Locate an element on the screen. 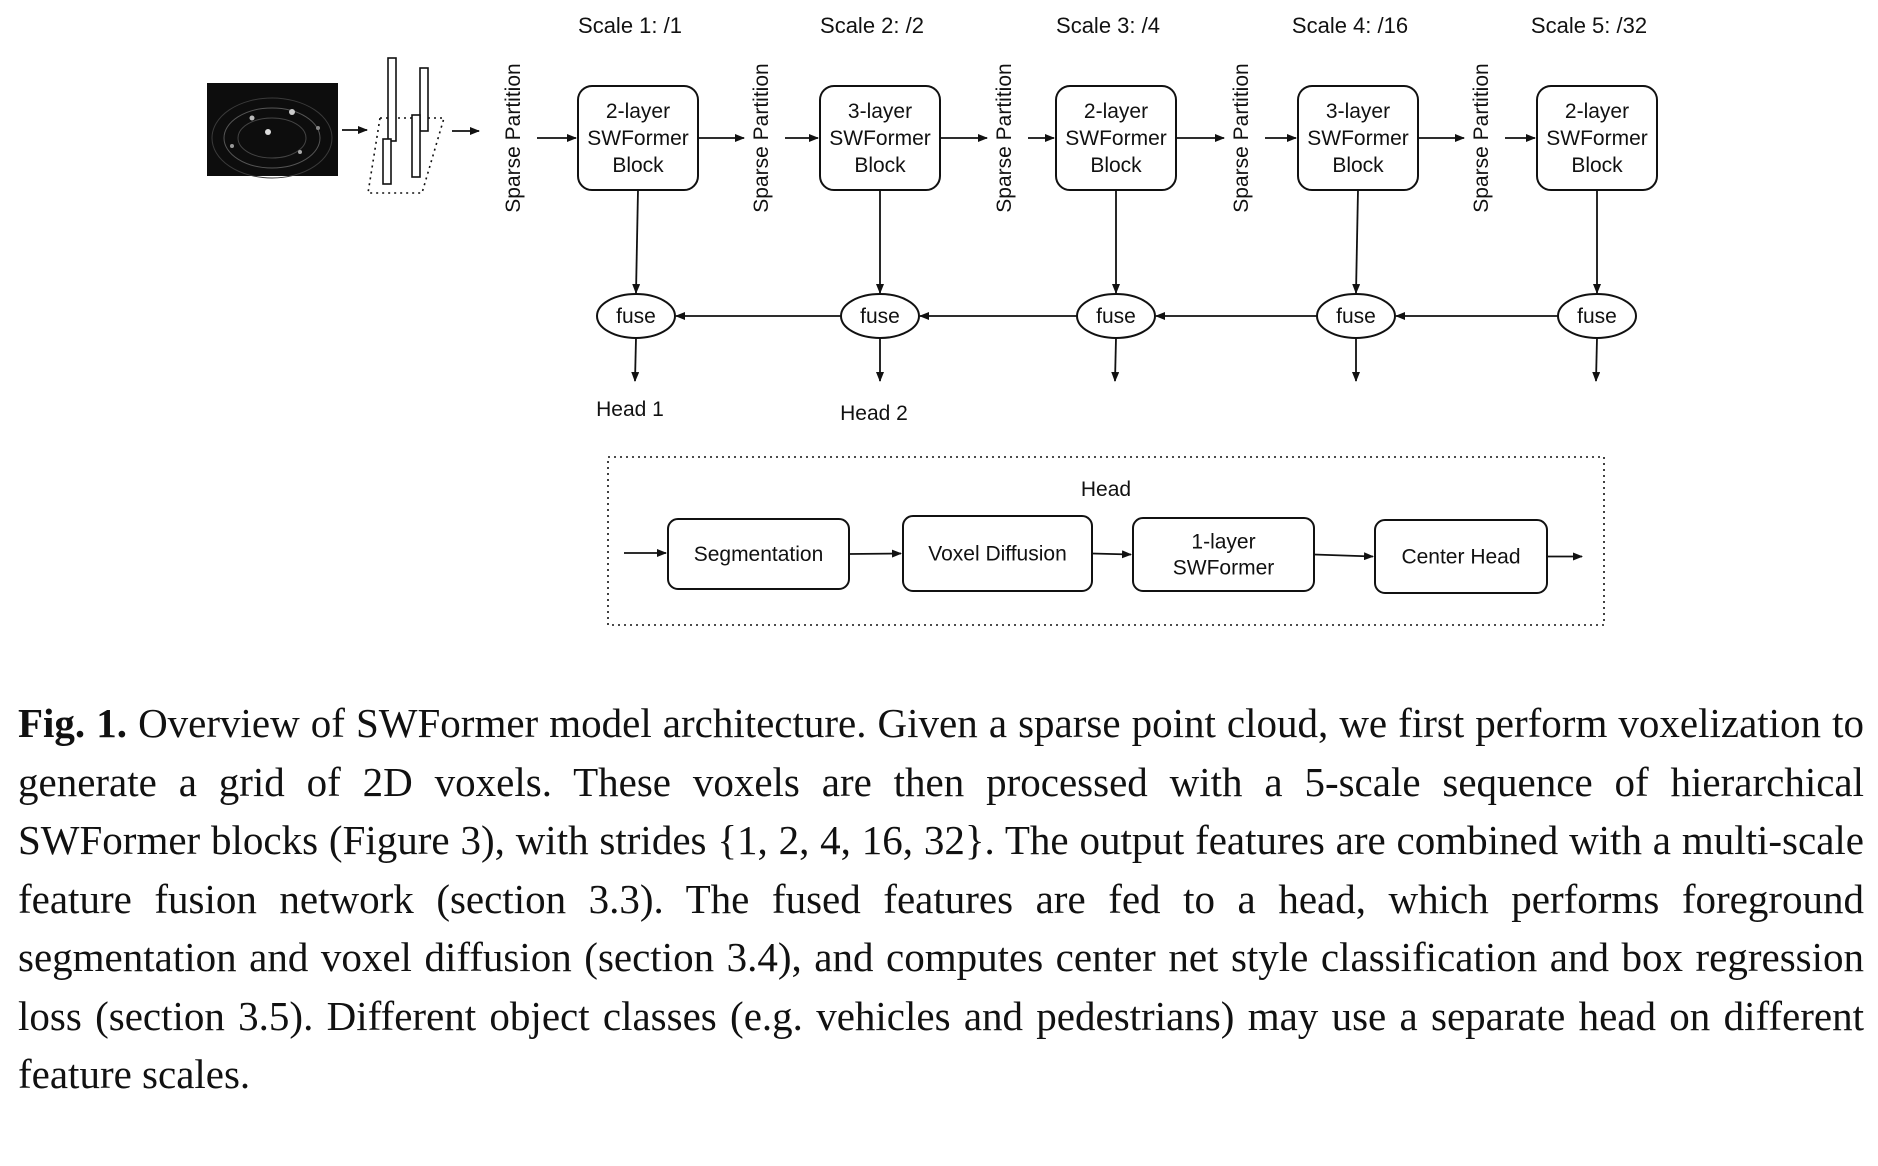  head-stage-1: Segmentation is located at coordinates (758, 554).